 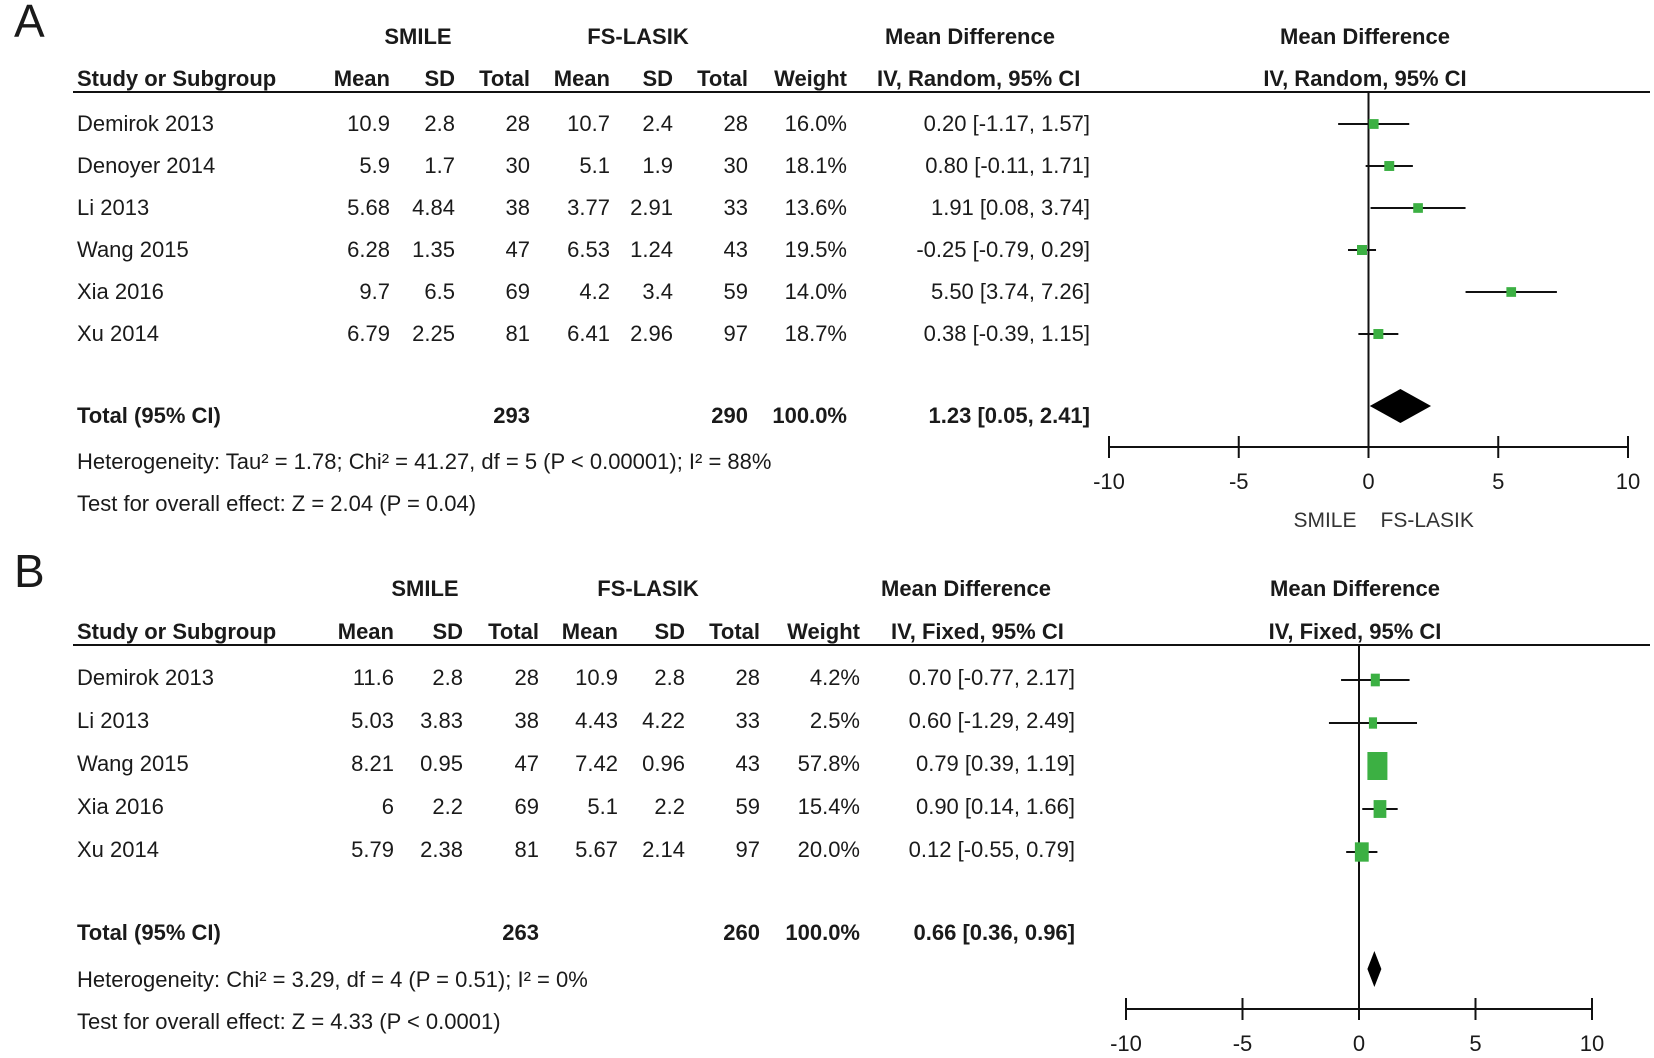 What do you see at coordinates (815, 165) in the screenshot?
I see `weight: 18.1%` at bounding box center [815, 165].